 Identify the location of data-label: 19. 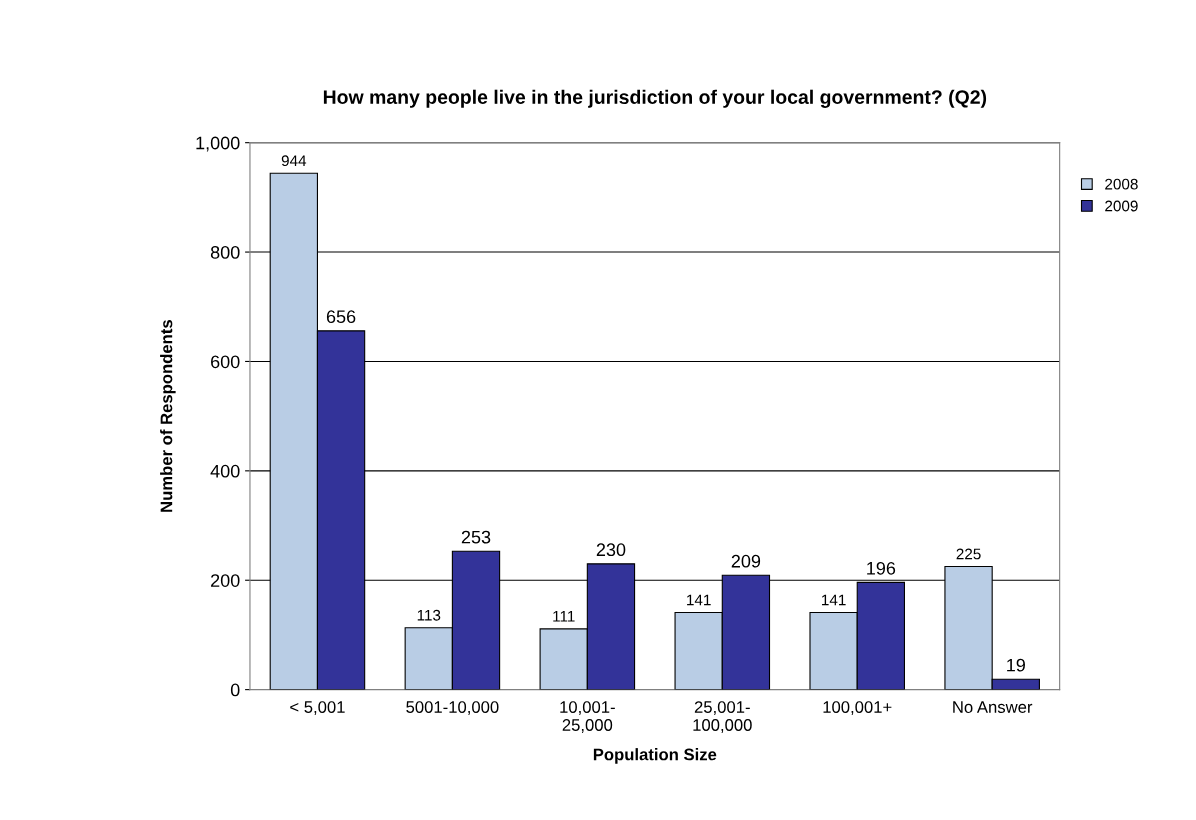
(1016, 665).